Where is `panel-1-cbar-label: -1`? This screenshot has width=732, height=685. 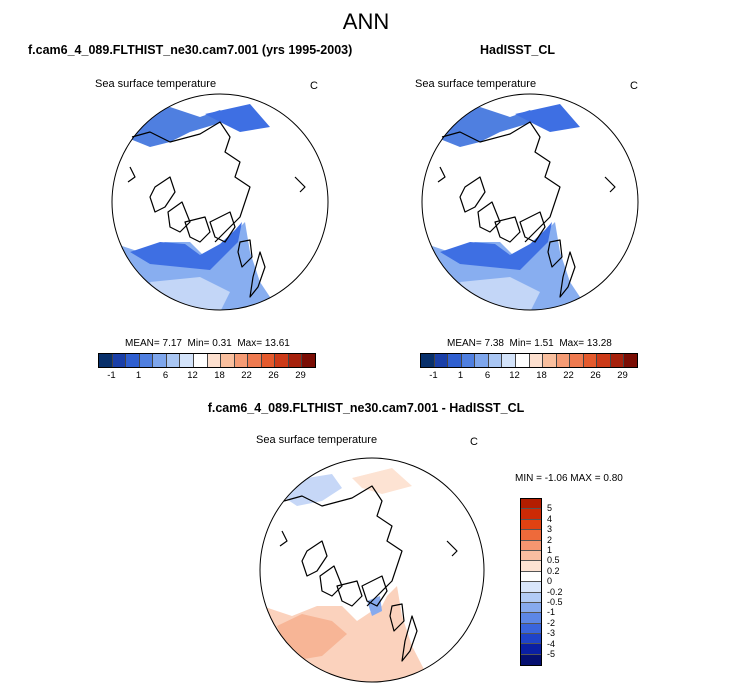
panel-1-cbar-label: -1 is located at coordinates (111, 375).